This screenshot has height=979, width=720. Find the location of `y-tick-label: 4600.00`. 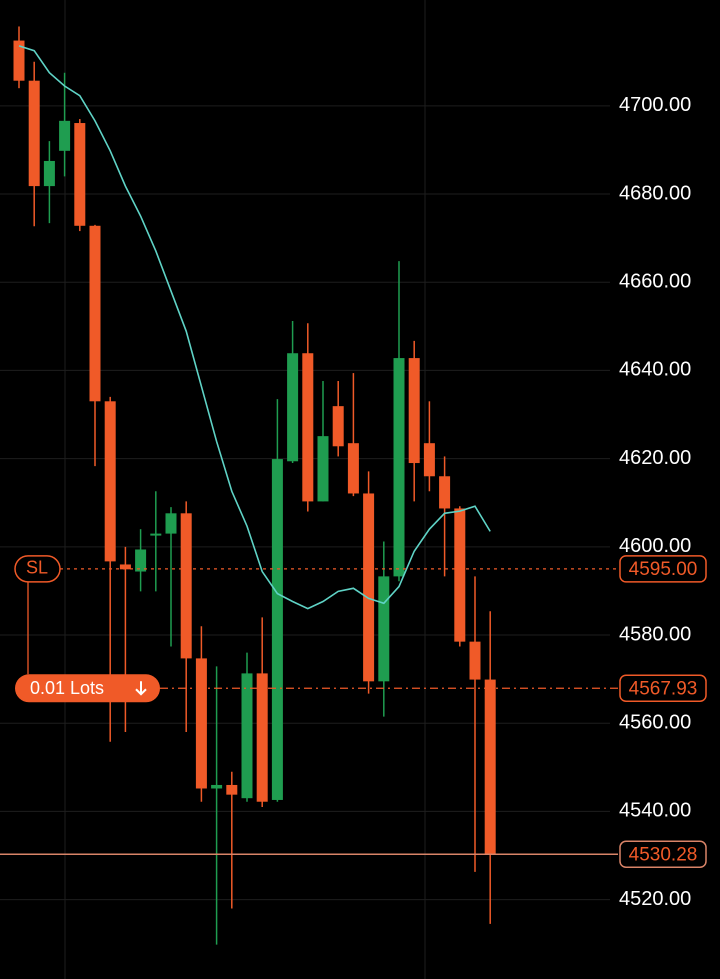

y-tick-label: 4600.00 is located at coordinates (655, 546).